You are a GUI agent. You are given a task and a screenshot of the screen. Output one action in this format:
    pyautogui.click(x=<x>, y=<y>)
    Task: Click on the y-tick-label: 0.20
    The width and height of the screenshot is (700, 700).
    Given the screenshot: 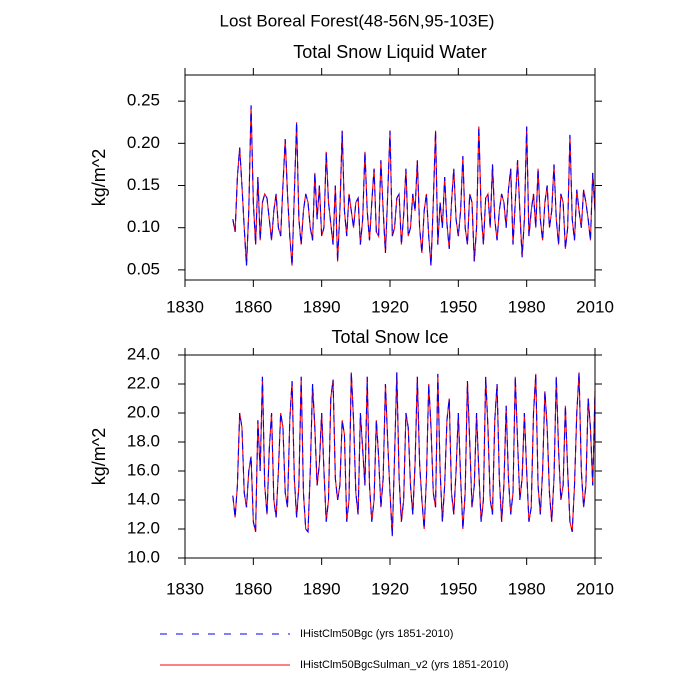 What is the action you would take?
    pyautogui.click(x=143, y=142)
    